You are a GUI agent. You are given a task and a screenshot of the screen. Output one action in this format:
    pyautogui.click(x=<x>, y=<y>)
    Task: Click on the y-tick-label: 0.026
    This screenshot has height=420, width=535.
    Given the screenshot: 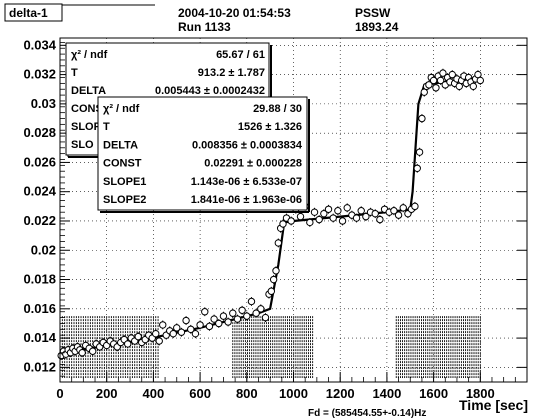 What is the action you would take?
    pyautogui.click(x=39, y=161)
    